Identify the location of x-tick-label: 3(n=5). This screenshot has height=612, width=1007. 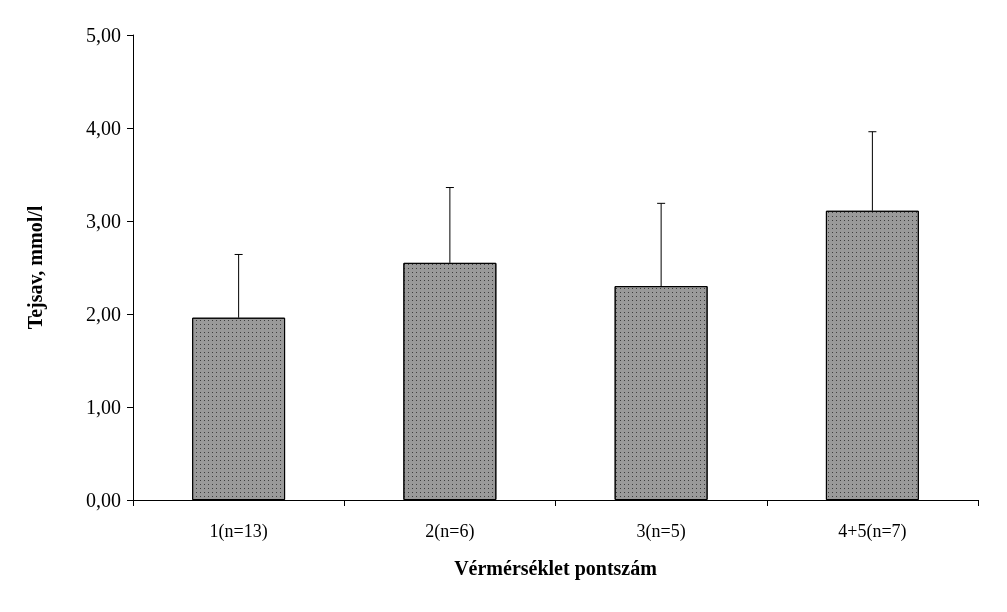
(661, 531).